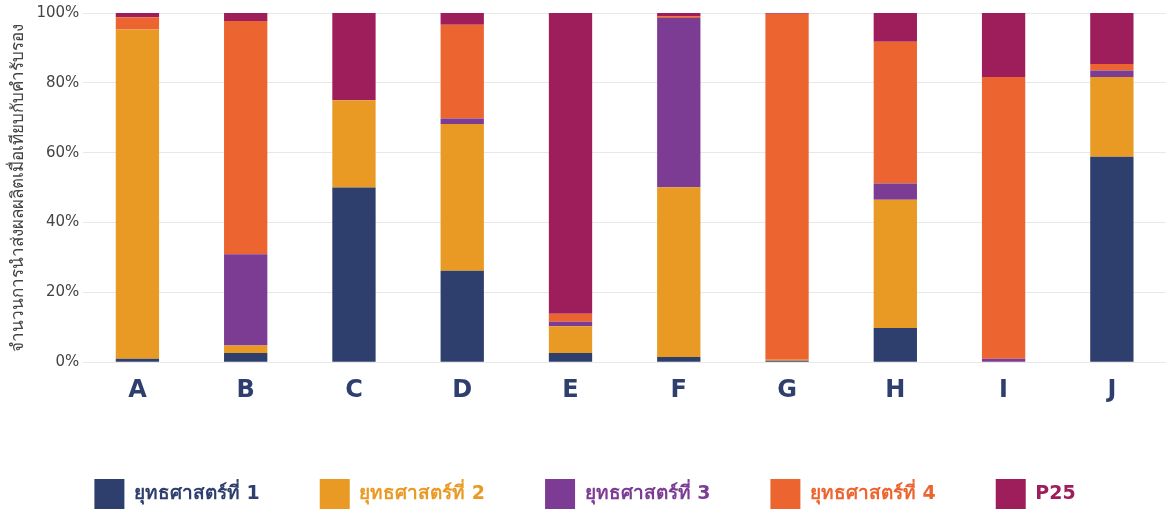 Image resolution: width=1168 pixels, height=519 pixels. What do you see at coordinates (422, 491) in the screenshot?
I see `legend-label: ยุทธศาสตร์ที่ 2` at bounding box center [422, 491].